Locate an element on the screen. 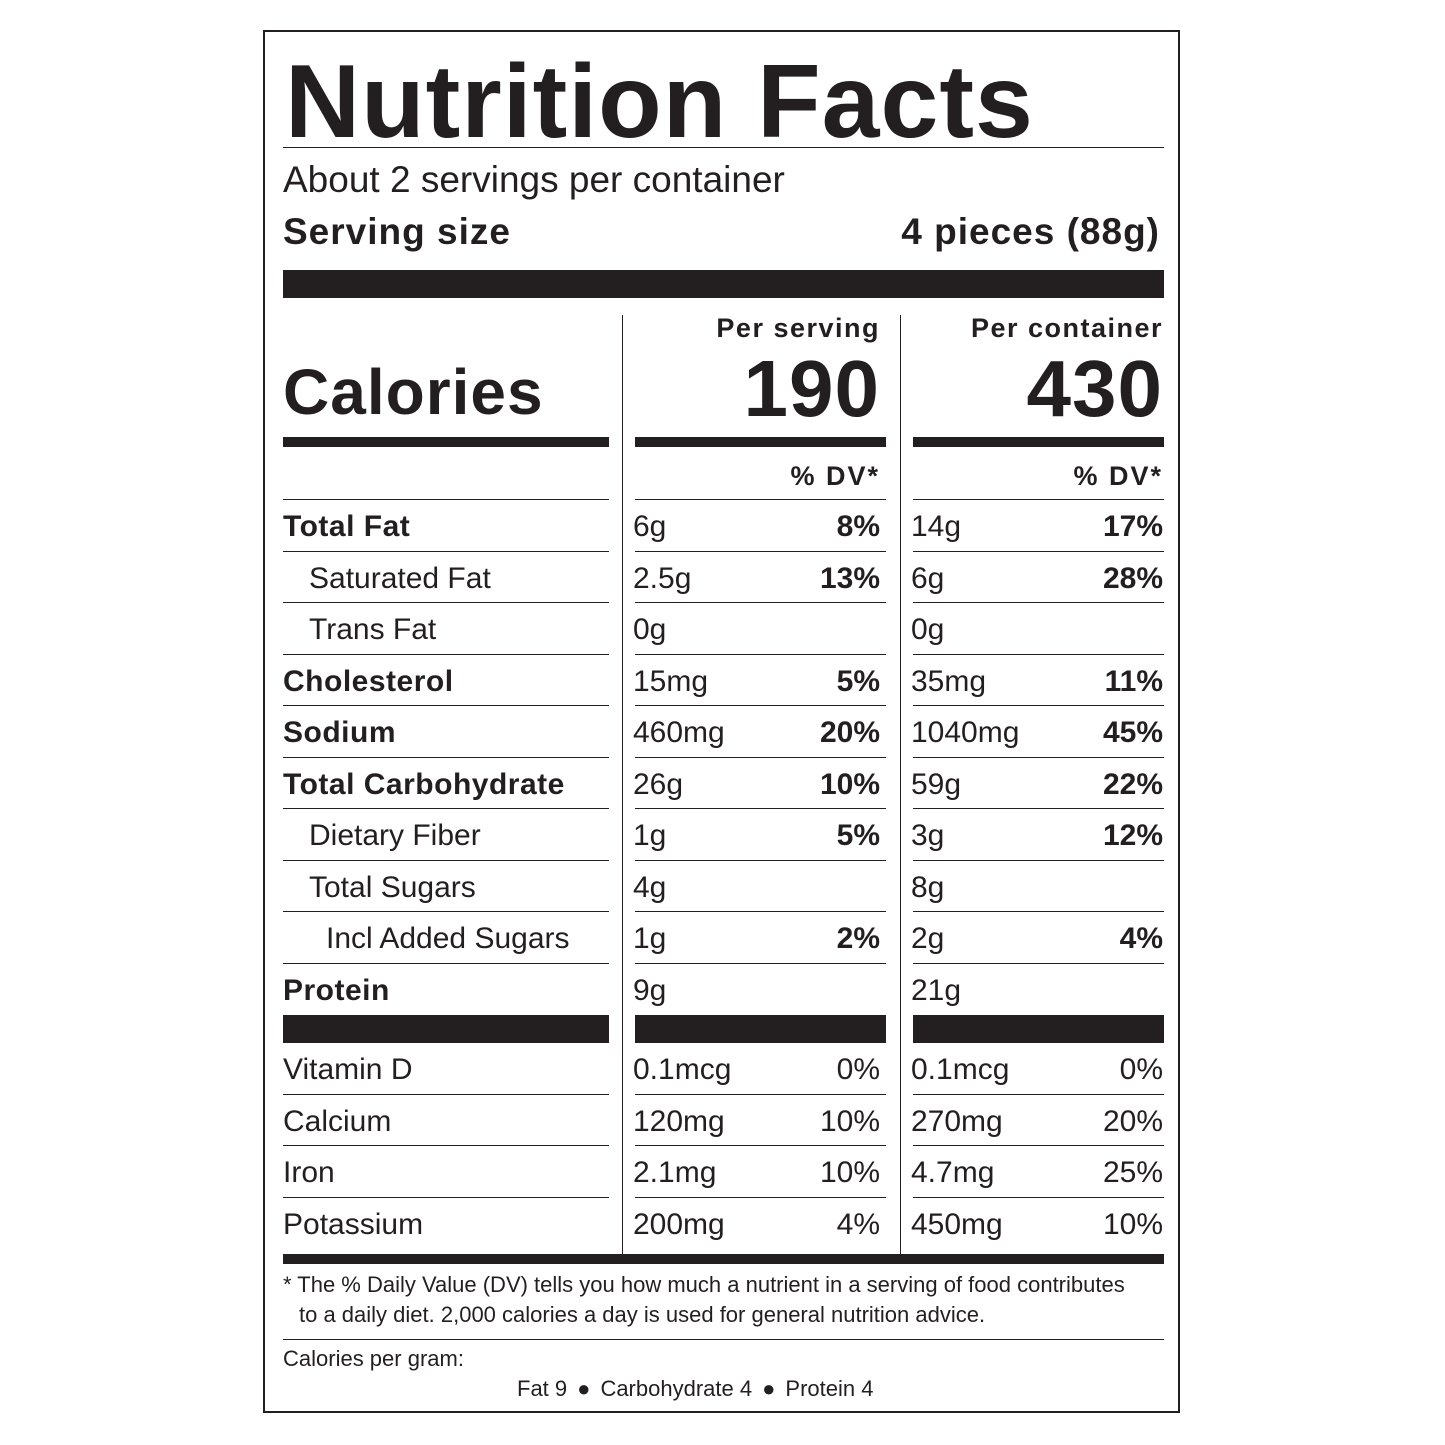 Image resolution: width=1445 pixels, height=1445 pixels. nutrient-name-trans-fat: Trans Fat is located at coordinates (373, 629).